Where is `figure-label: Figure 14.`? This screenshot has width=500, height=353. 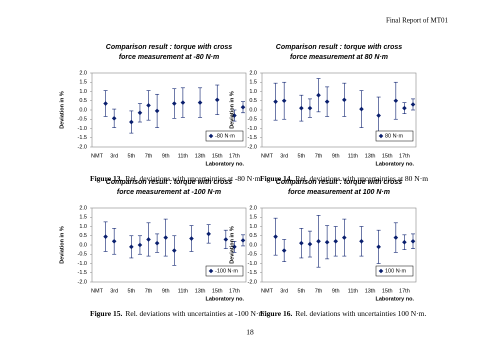
figure-label: Figure 14. is located at coordinates (276, 178).